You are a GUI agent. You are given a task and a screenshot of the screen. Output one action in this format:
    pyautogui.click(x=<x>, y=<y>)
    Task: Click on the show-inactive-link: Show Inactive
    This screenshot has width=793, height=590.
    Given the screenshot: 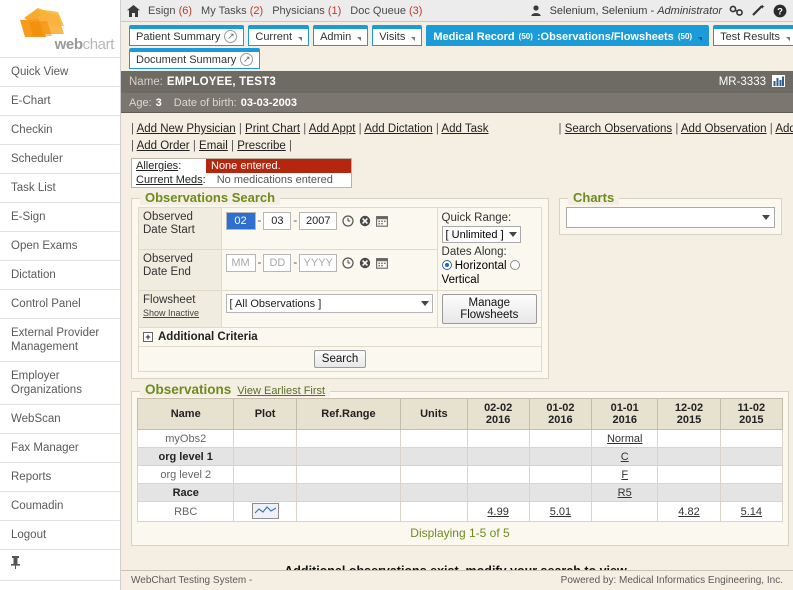 What is the action you would take?
    pyautogui.click(x=171, y=313)
    